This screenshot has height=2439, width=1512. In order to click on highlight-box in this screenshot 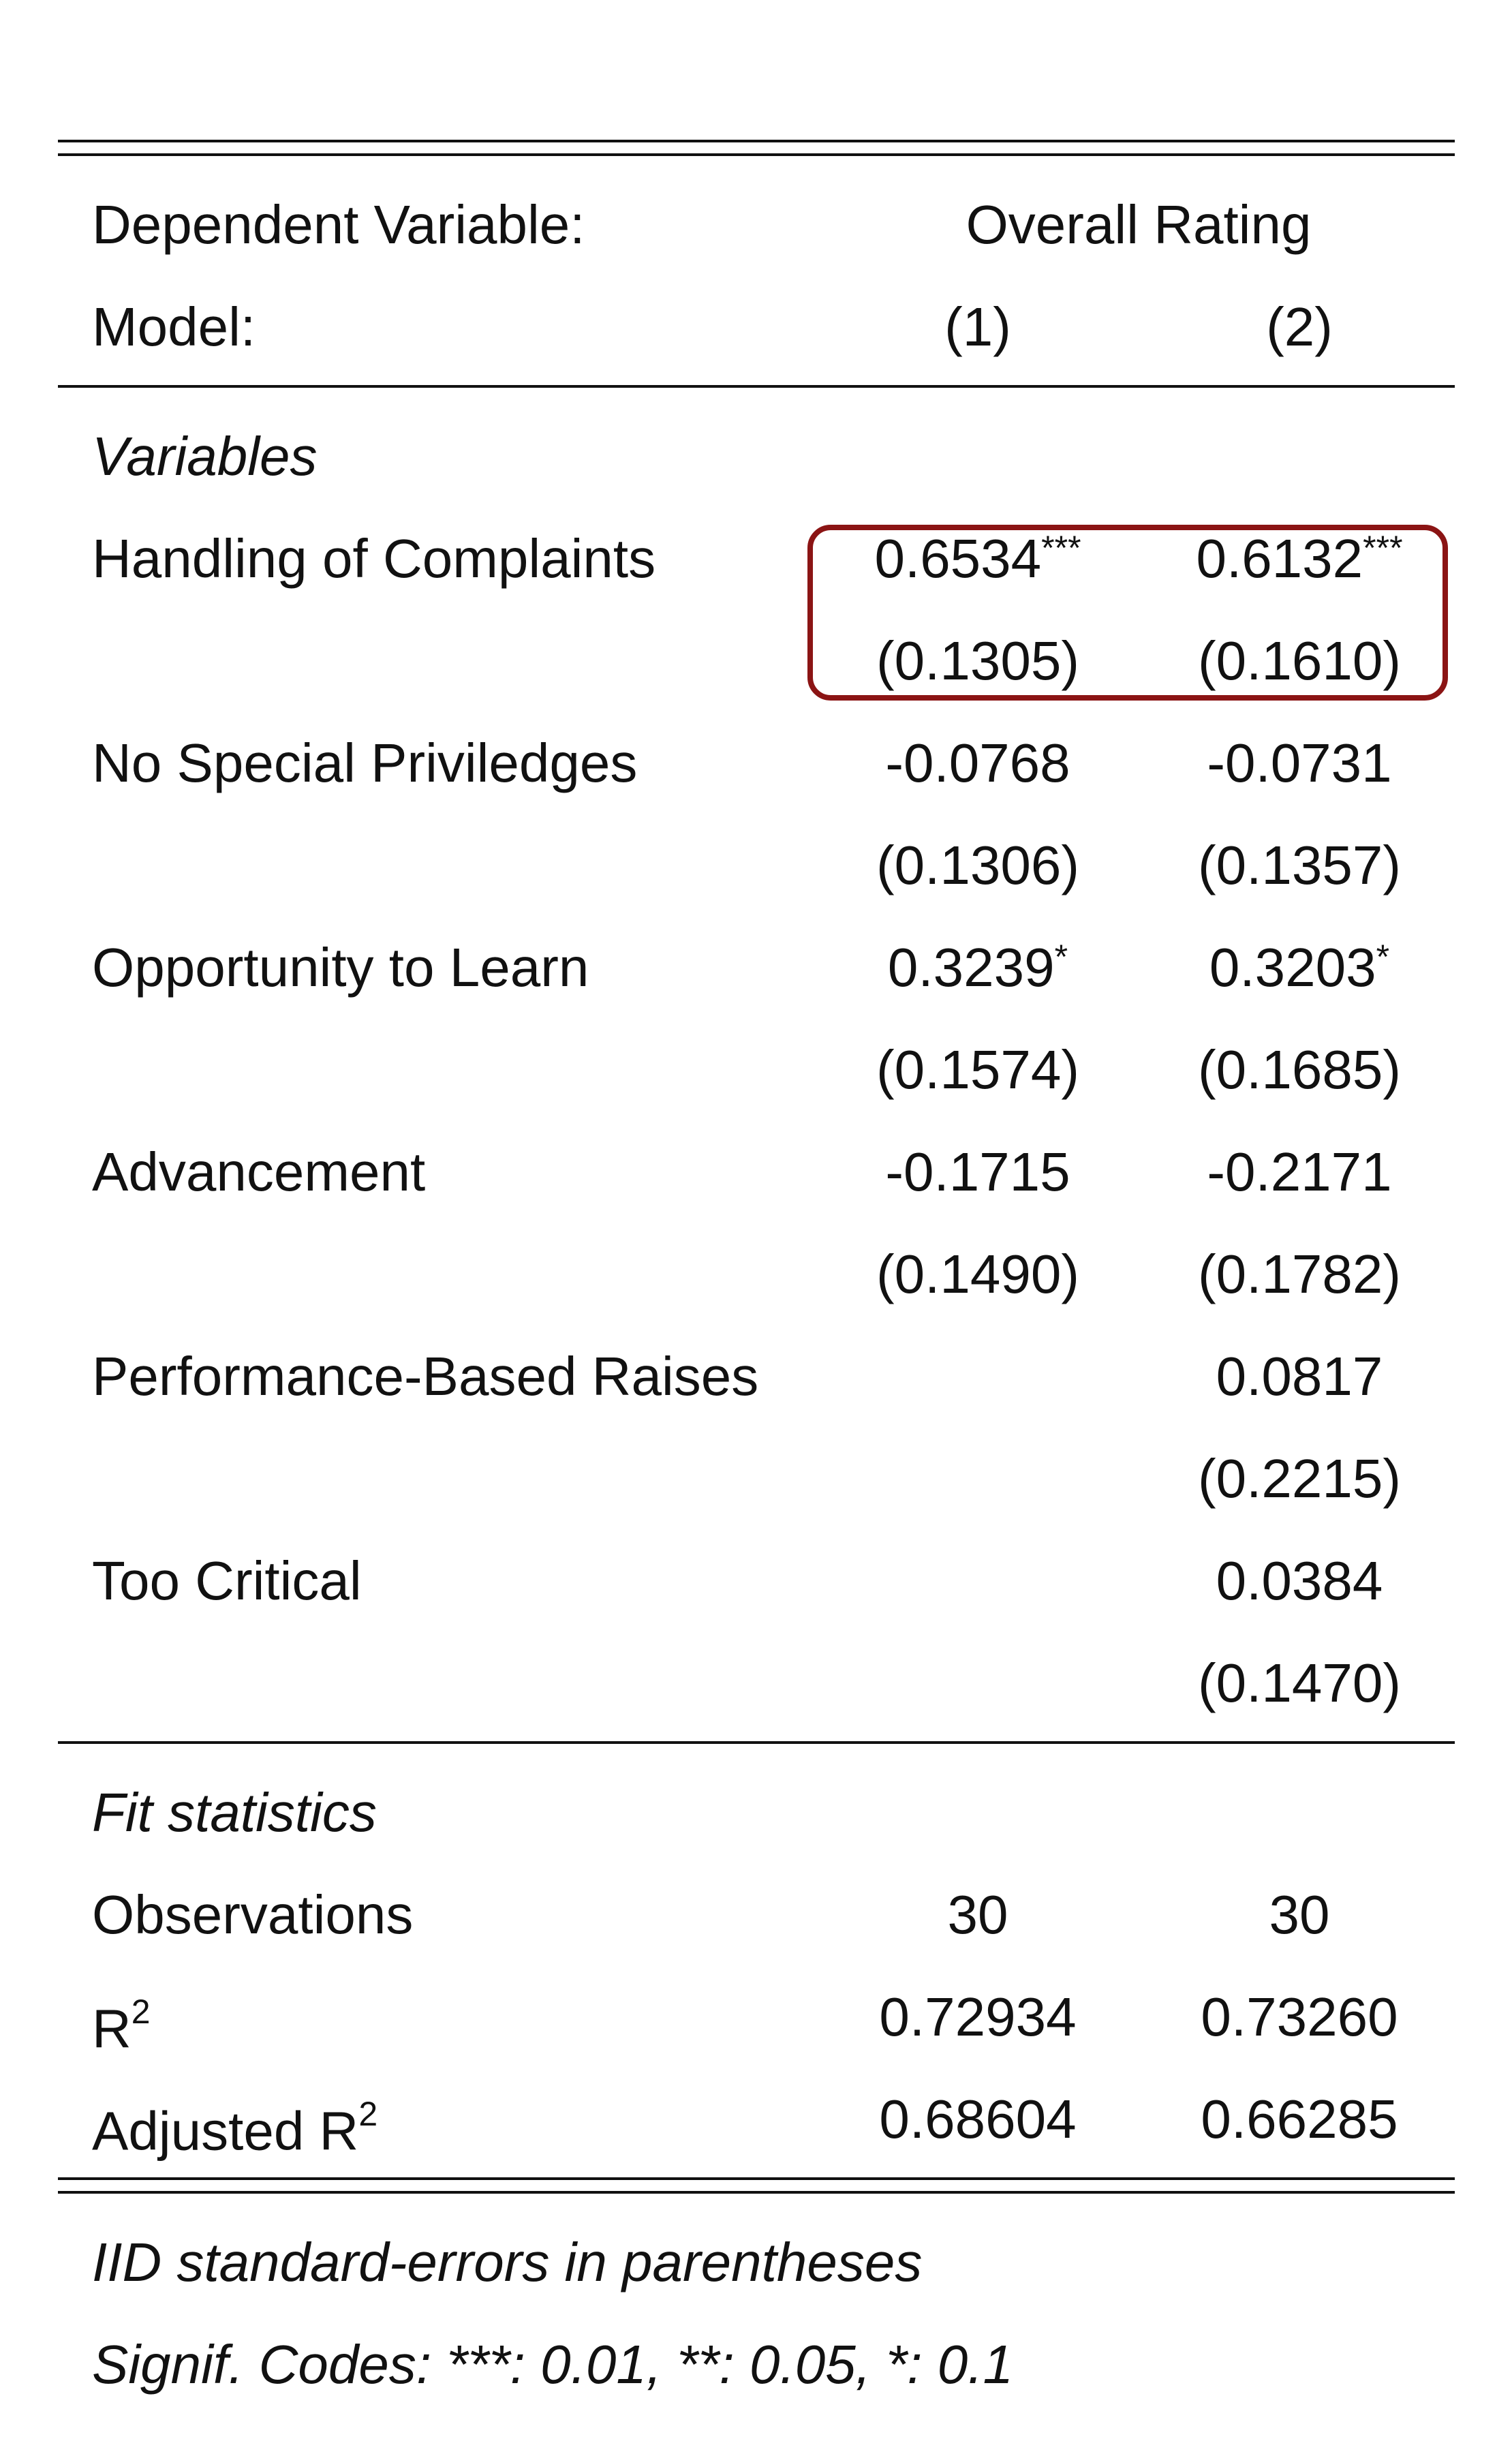, I will do `click(1127, 613)`.